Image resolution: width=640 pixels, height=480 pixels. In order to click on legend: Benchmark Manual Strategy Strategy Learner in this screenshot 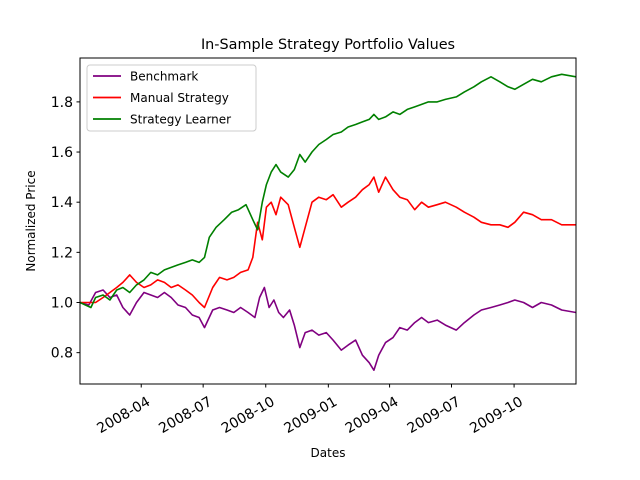, I will do `click(171, 98)`.